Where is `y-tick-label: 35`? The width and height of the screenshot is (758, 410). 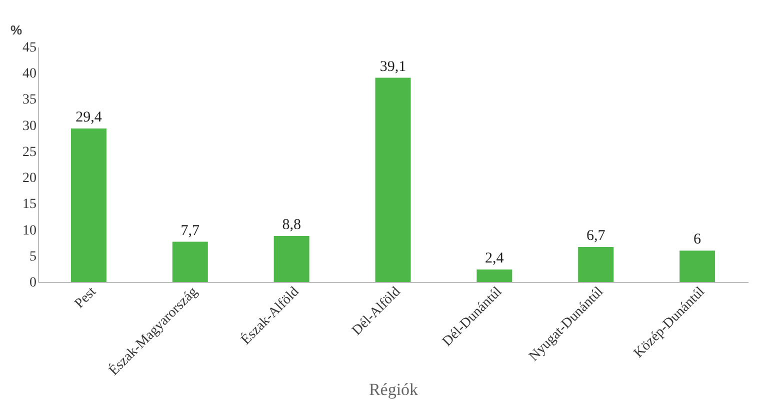
y-tick-label: 35 is located at coordinates (29, 100).